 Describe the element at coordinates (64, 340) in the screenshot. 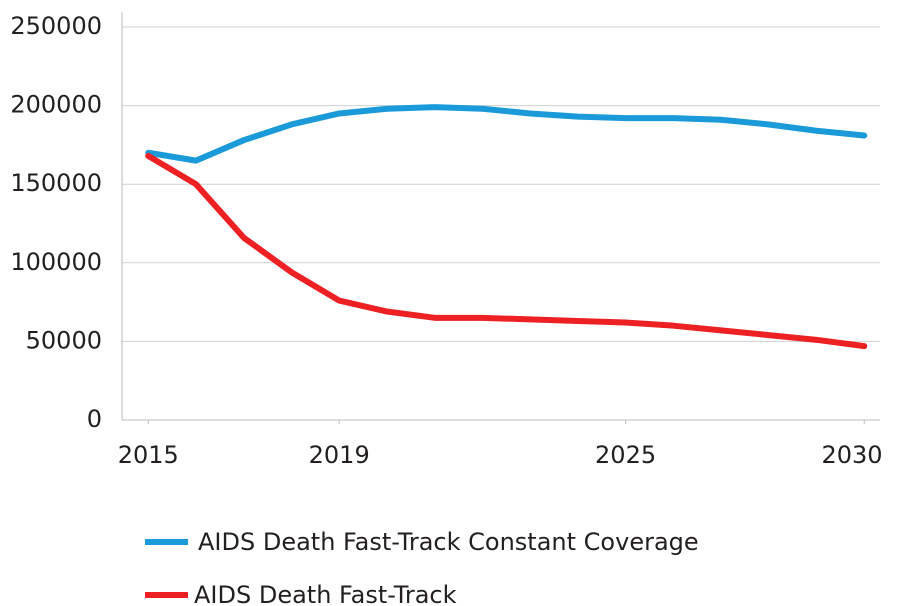

I see `y-tick-label: 50000` at that location.